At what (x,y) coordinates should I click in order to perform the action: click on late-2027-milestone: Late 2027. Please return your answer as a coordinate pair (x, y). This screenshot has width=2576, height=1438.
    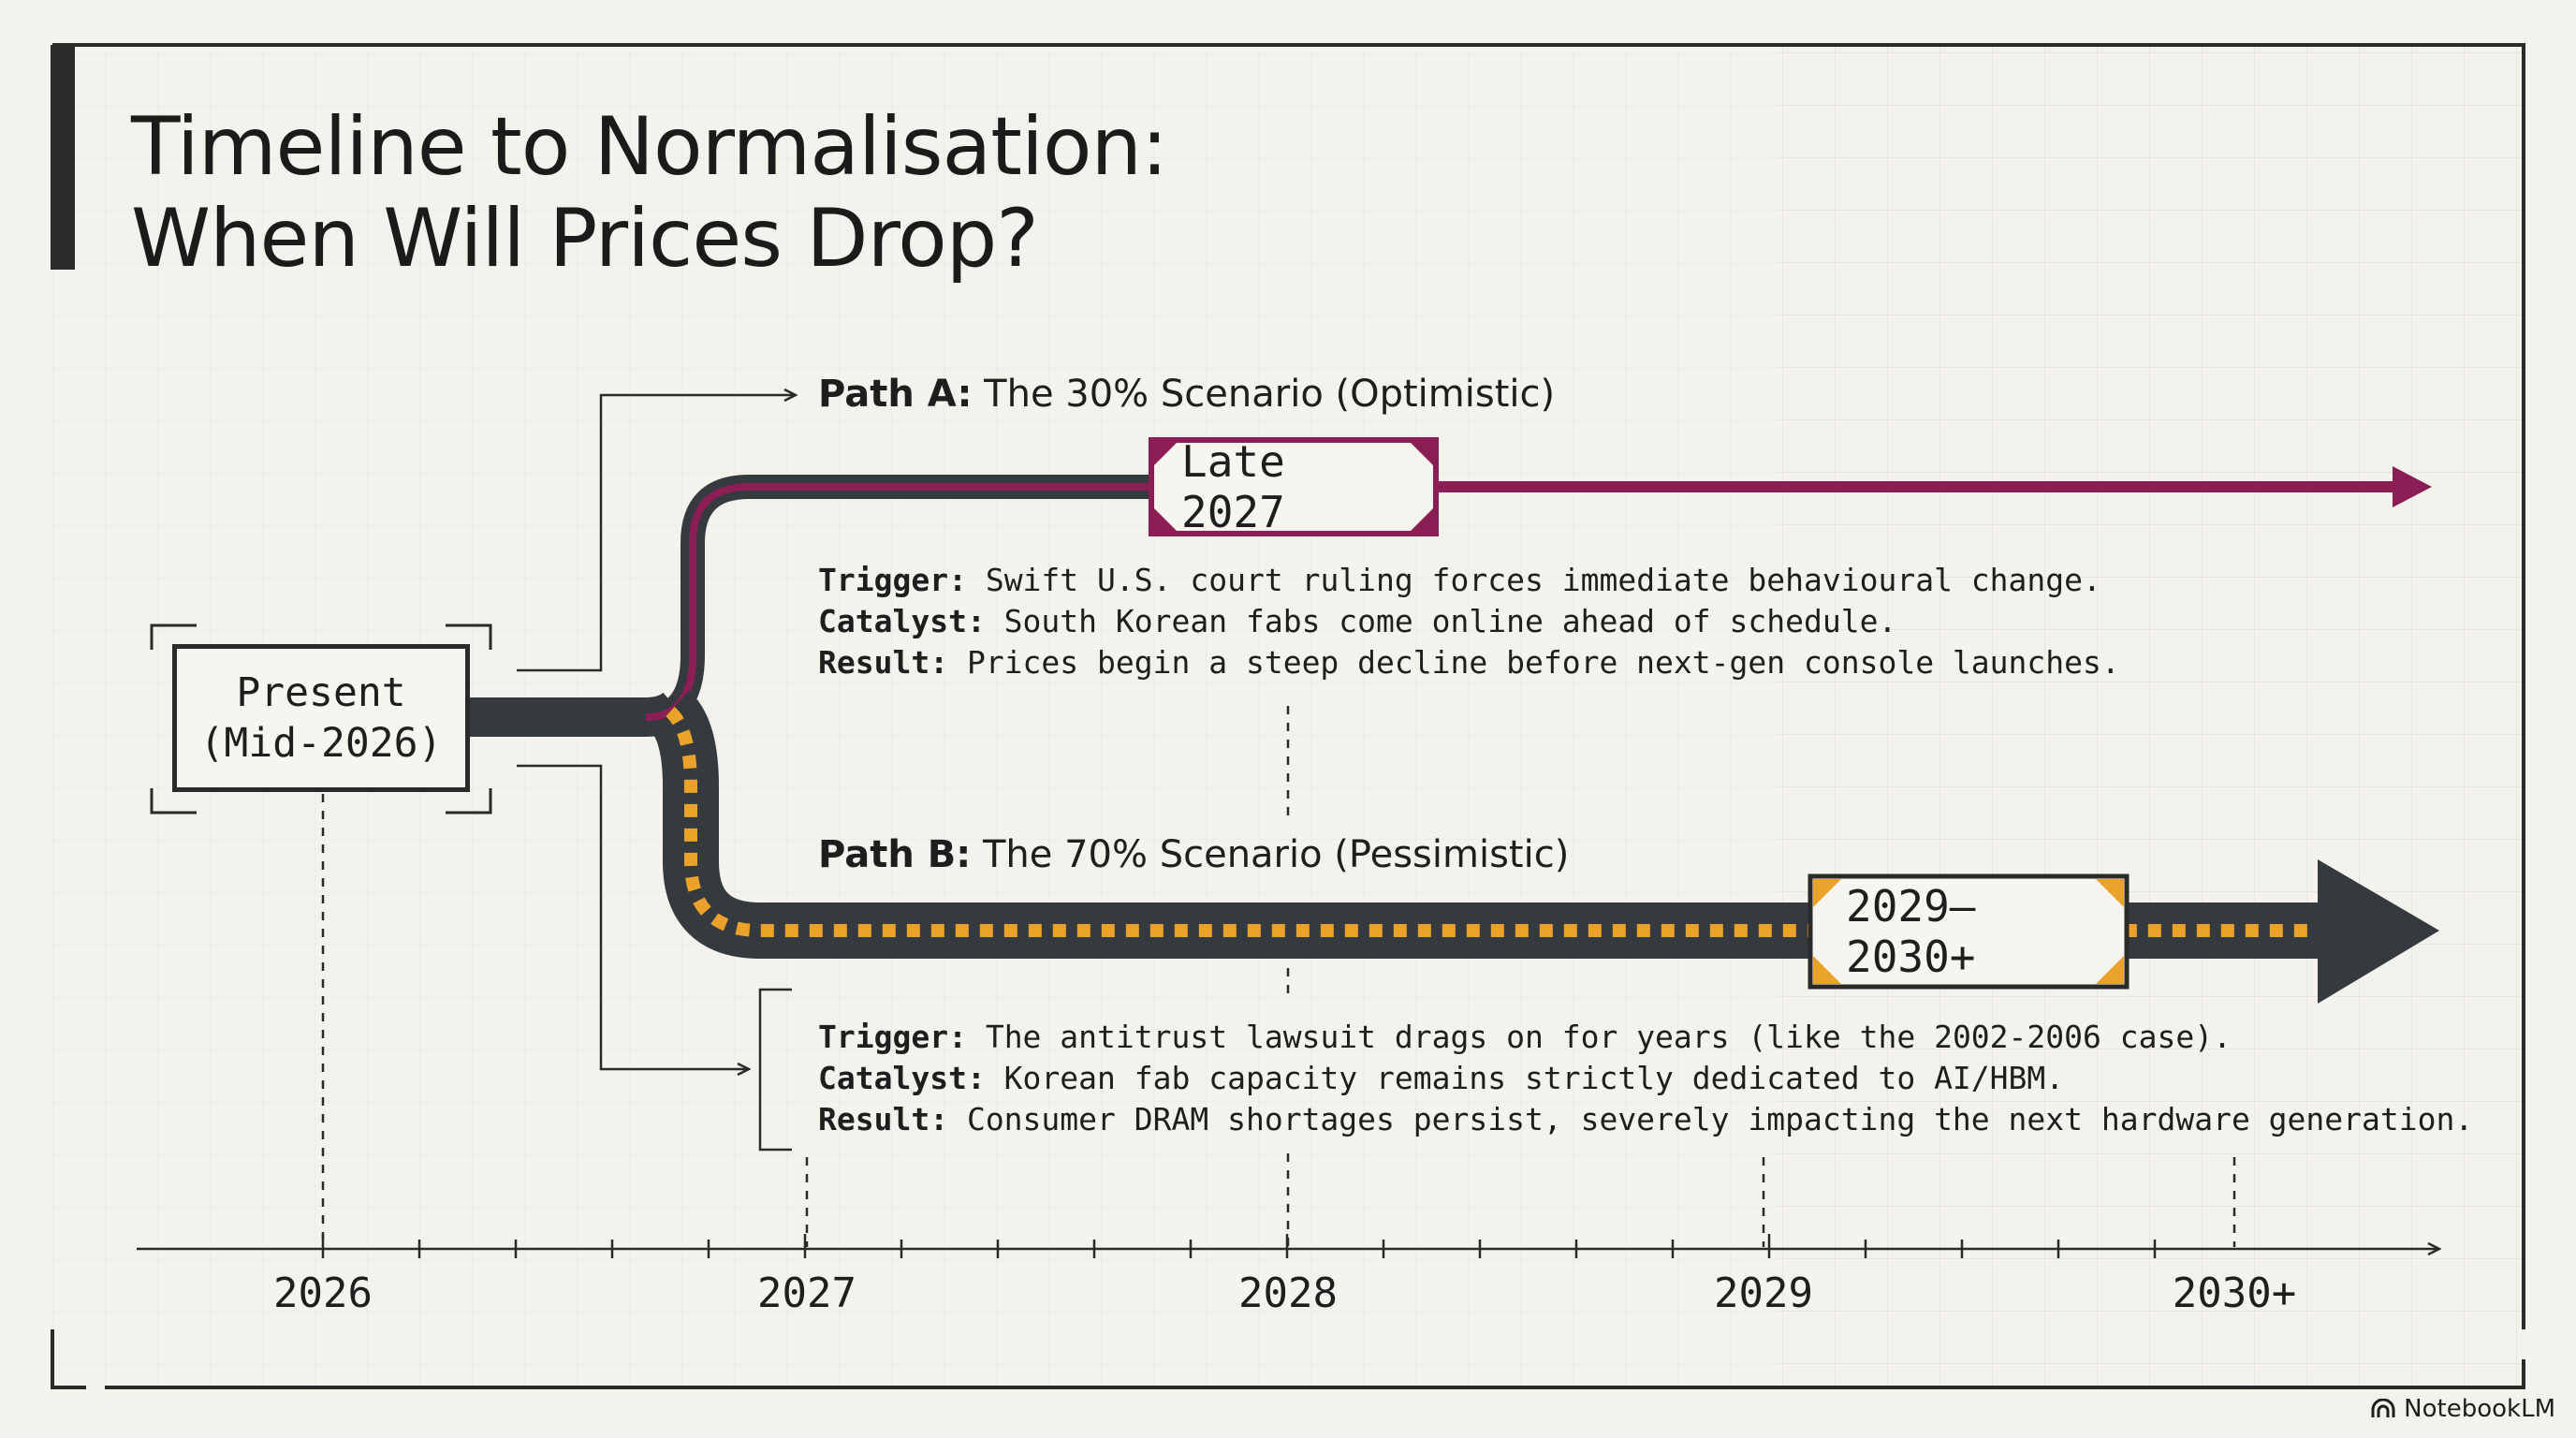
    Looking at the image, I should click on (1293, 486).